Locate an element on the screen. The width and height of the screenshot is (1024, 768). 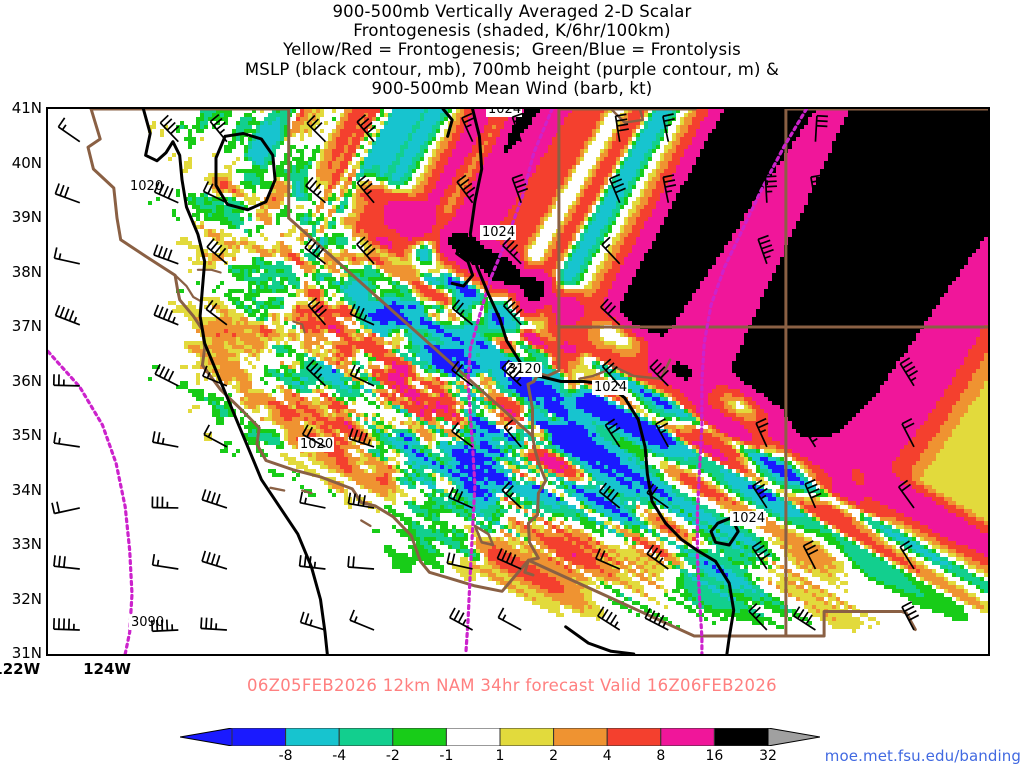
colorbar: -8 -4 -2 -1 1 2 4 8 16 32 is located at coordinates (500, 745).